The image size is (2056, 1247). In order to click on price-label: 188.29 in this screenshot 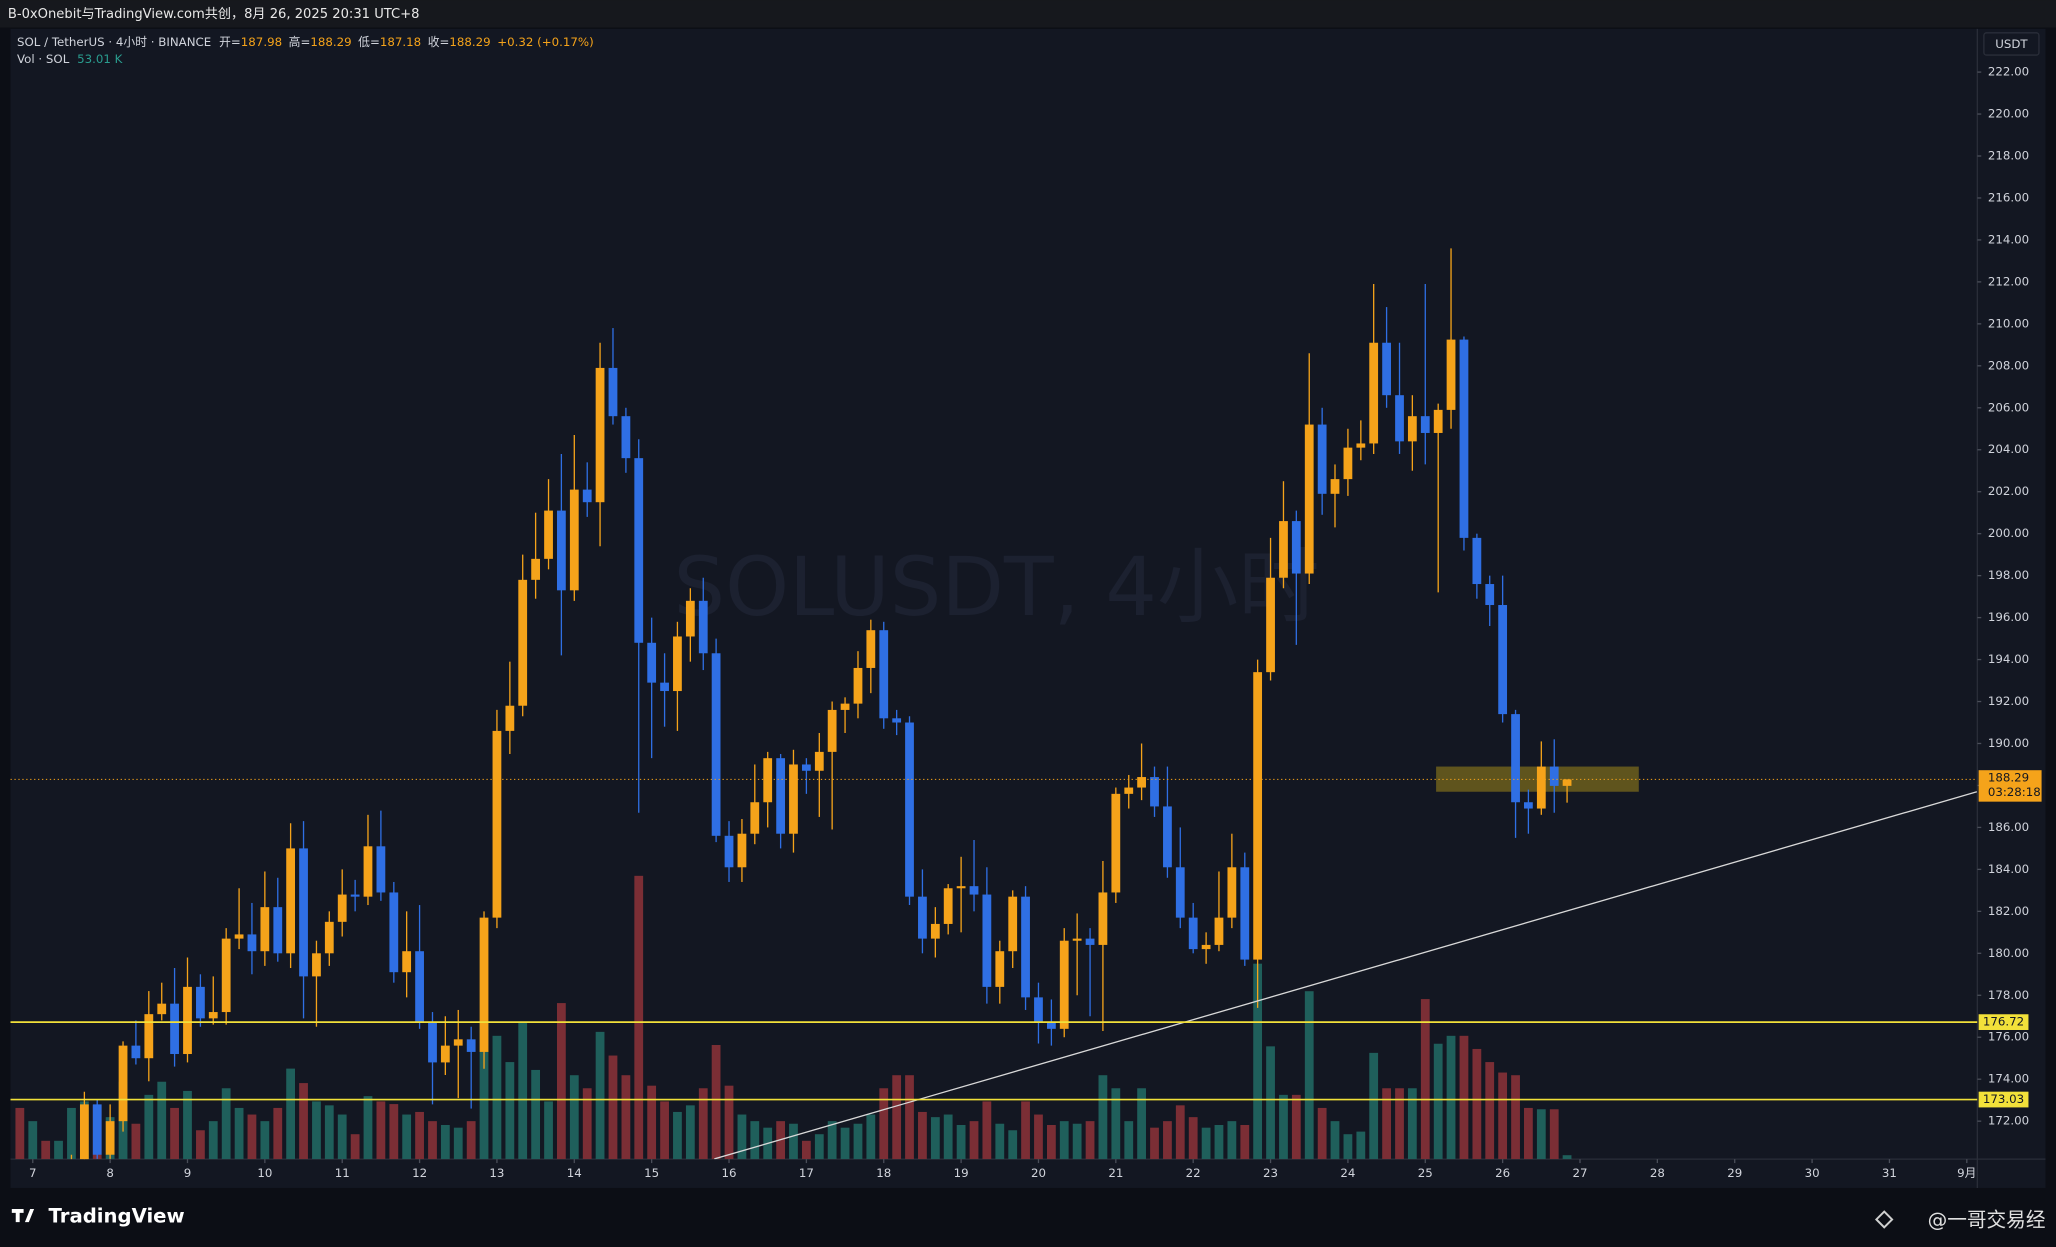, I will do `click(2008, 778)`.